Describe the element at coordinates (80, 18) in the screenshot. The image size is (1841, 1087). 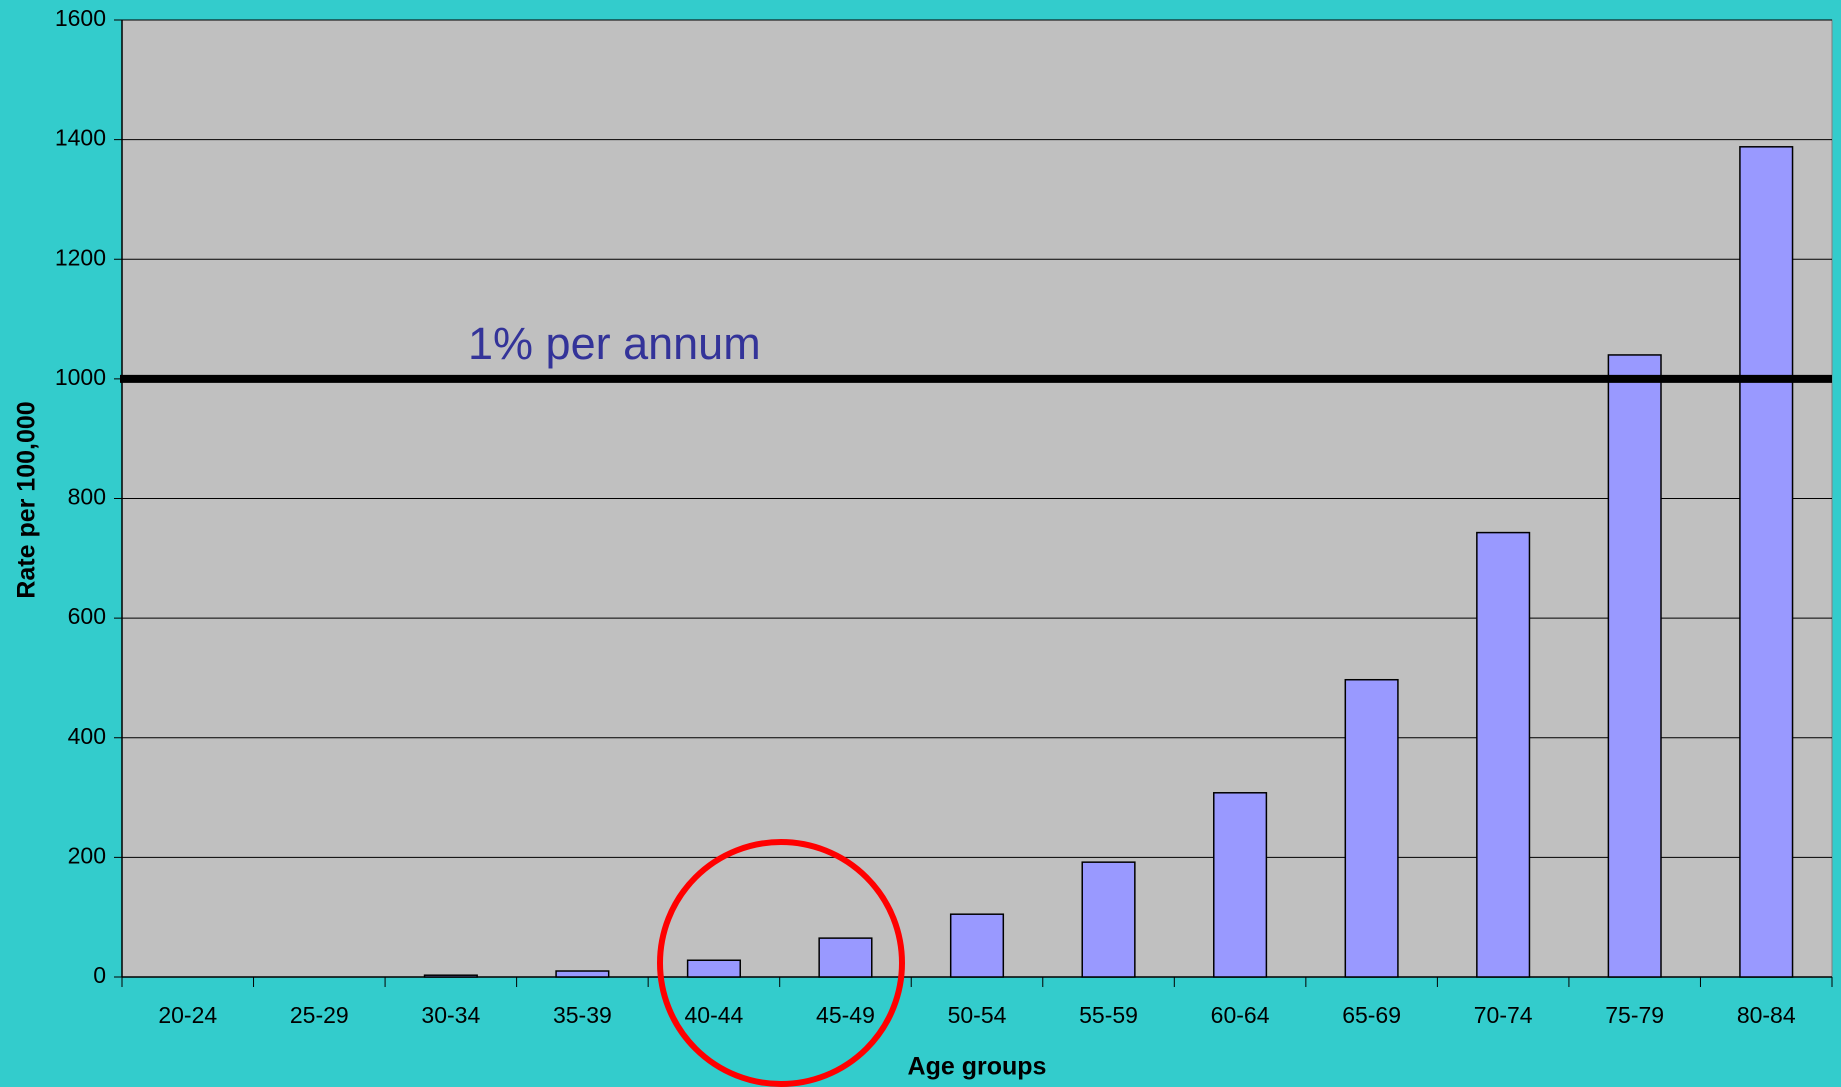
I see `y-tick-label: 1600` at that location.